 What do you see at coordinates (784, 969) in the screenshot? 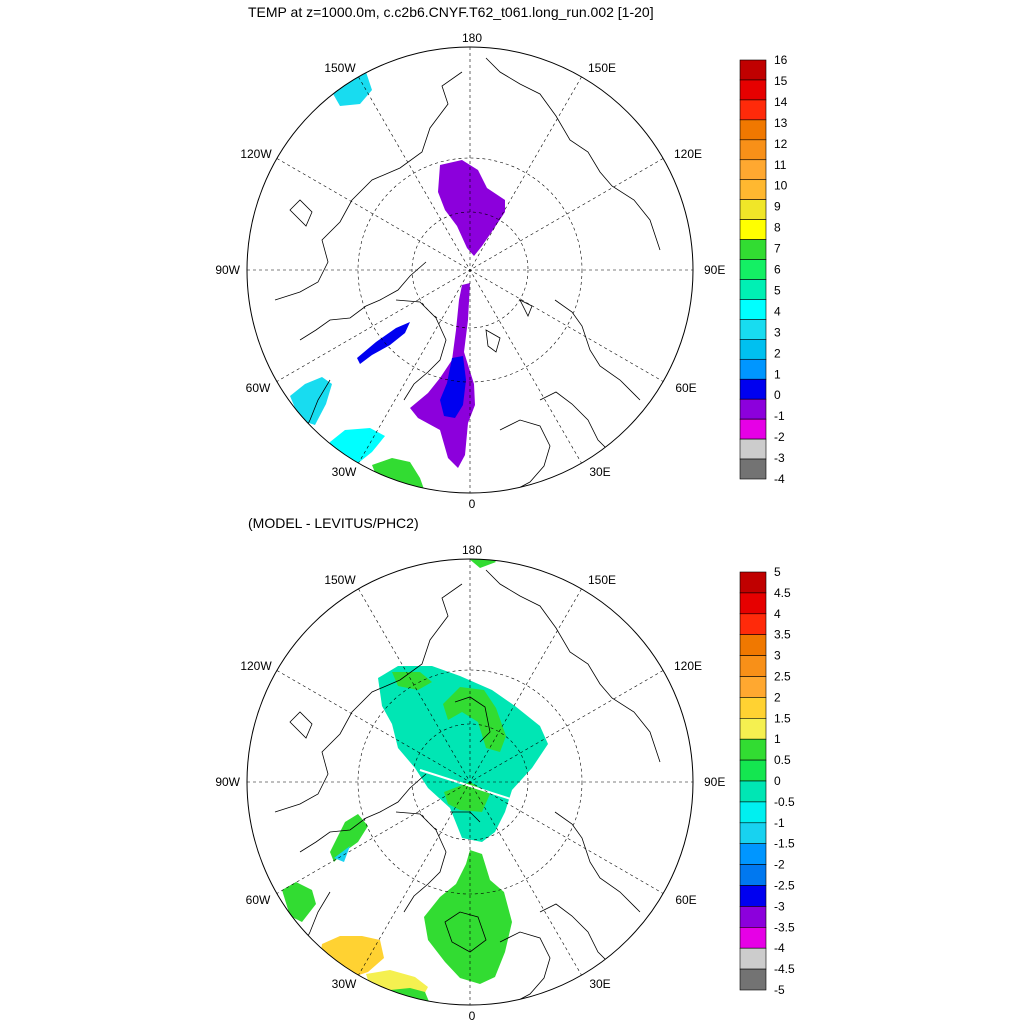
I see `colorbar-label: -4.5` at bounding box center [784, 969].